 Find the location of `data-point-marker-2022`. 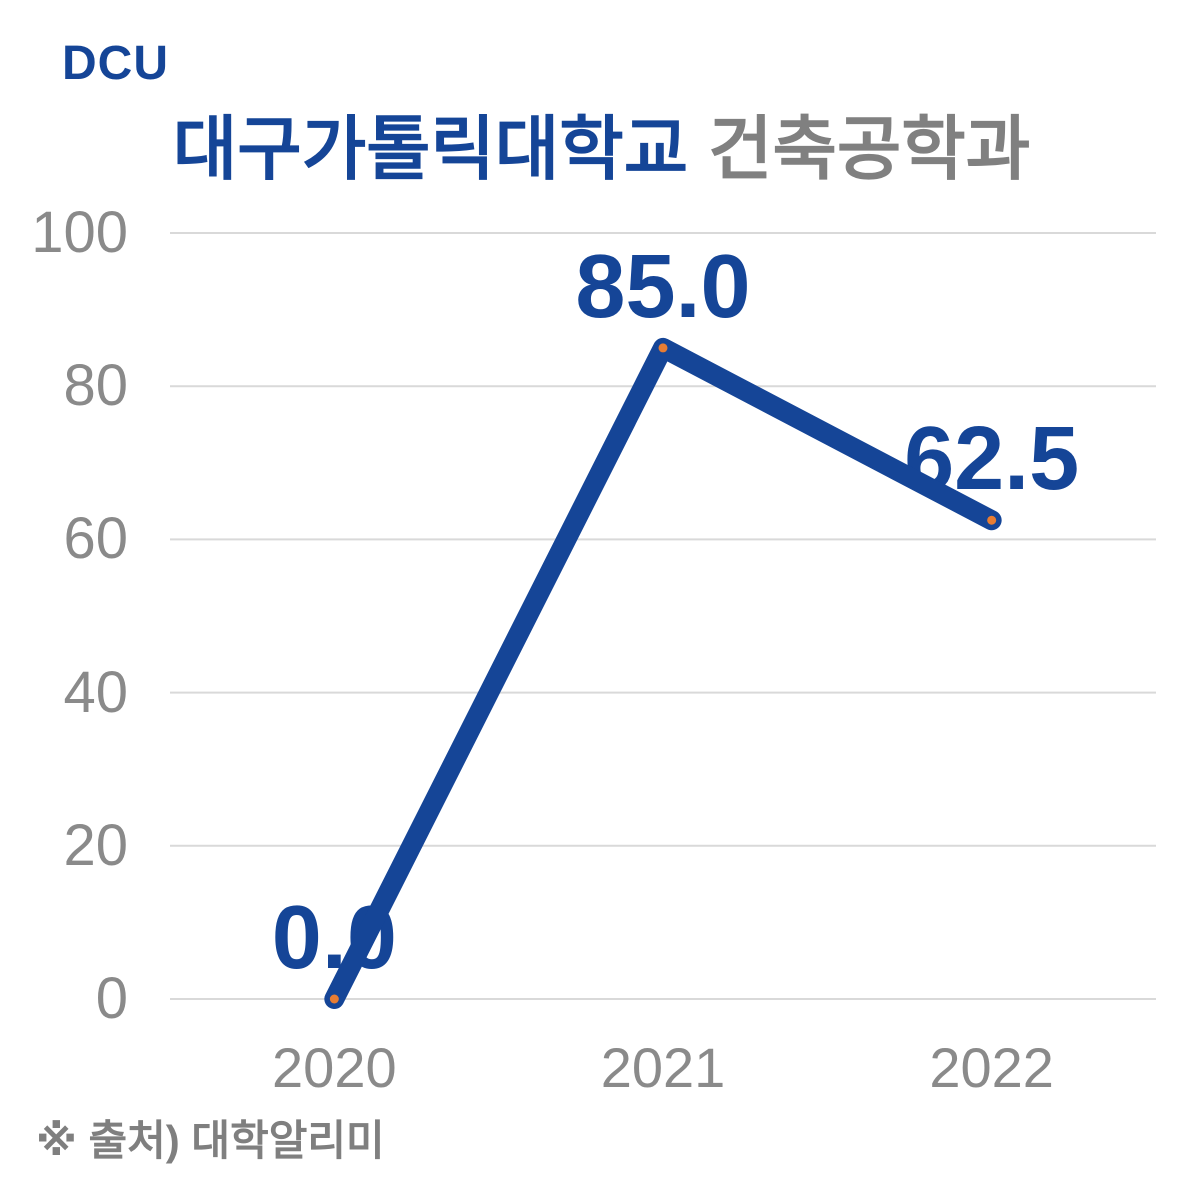

data-point-marker-2022 is located at coordinates (992, 520).